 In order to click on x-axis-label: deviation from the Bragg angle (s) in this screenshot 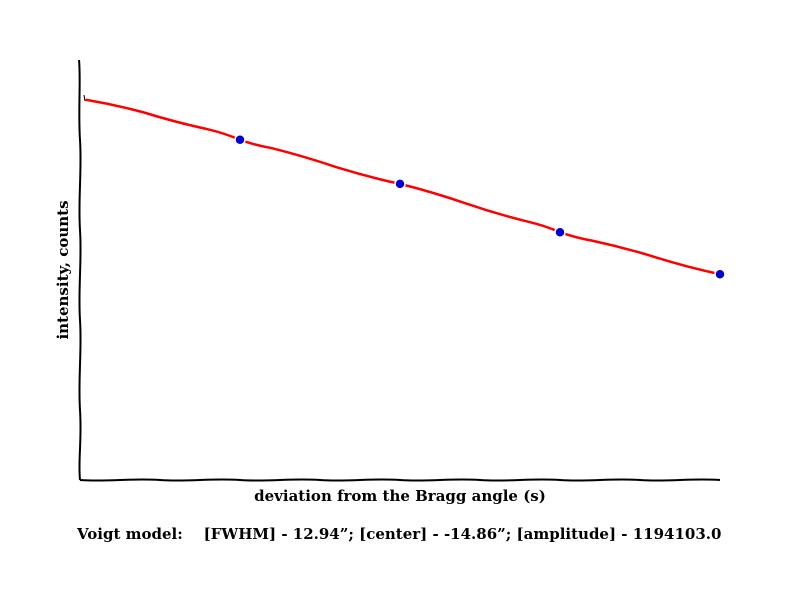, I will do `click(400, 496)`.